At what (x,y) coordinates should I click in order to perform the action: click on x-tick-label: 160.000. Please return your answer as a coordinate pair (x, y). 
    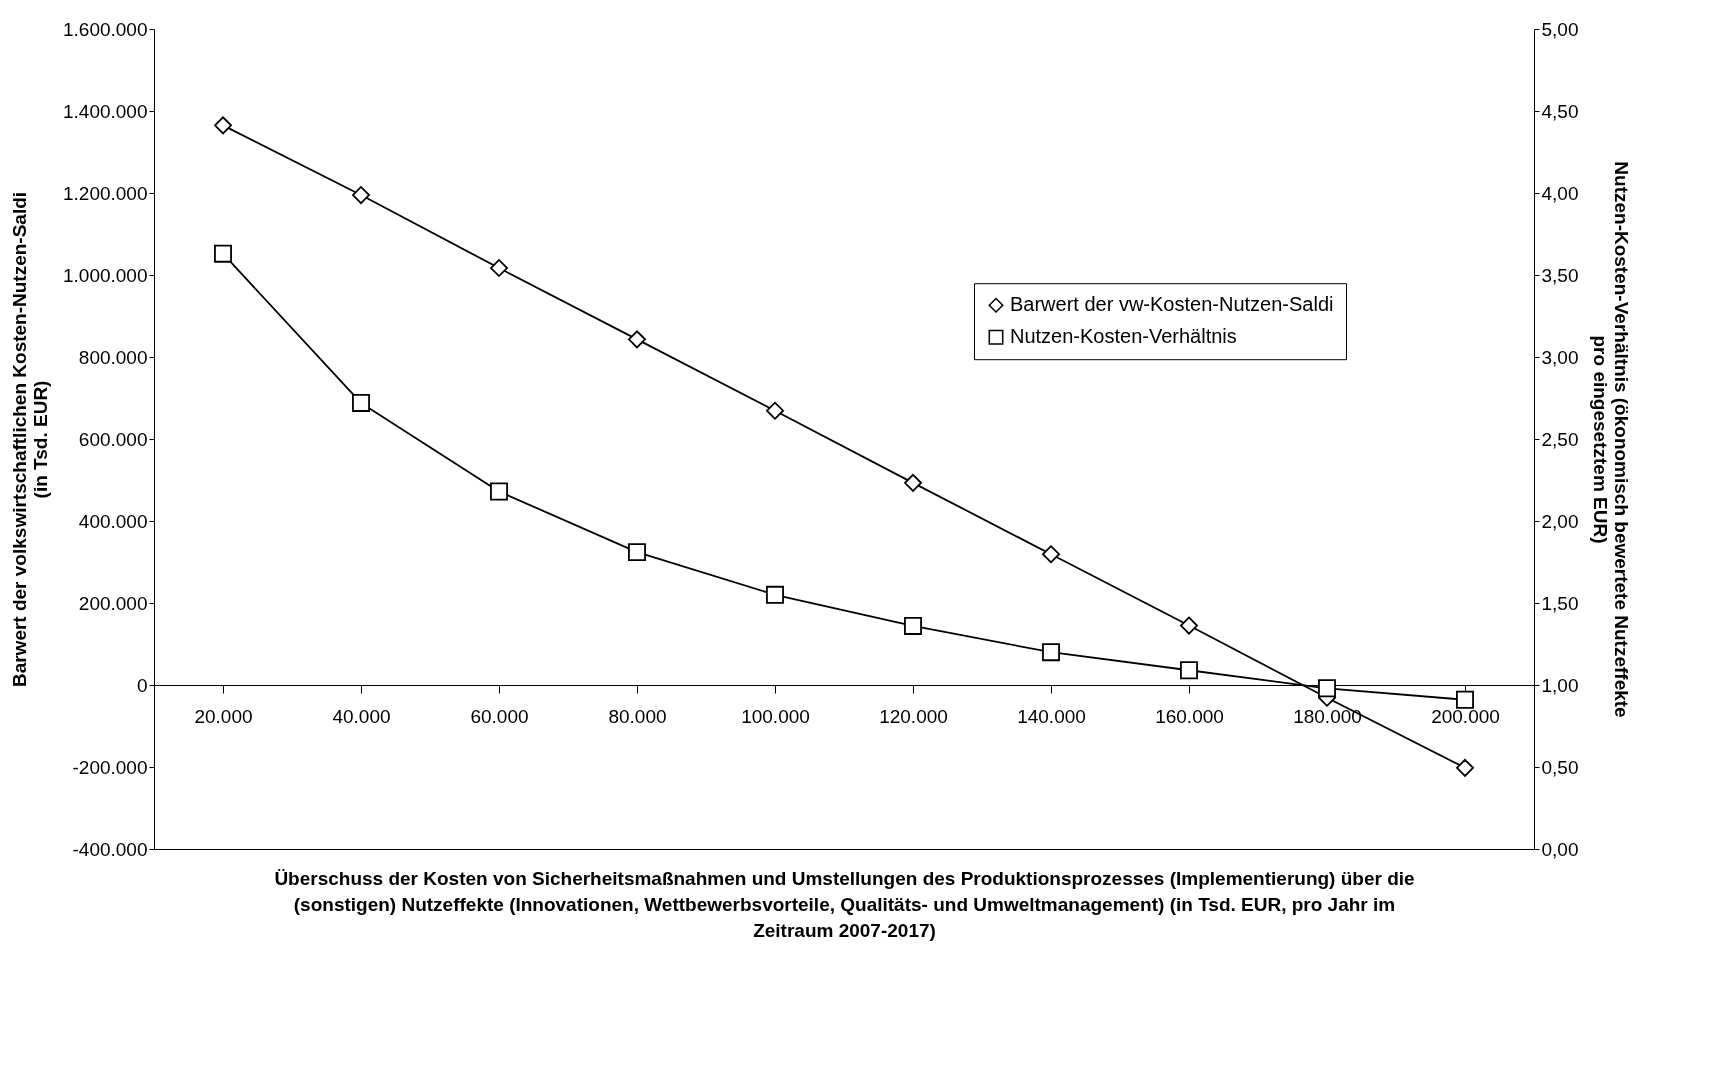
    Looking at the image, I should click on (1189, 716).